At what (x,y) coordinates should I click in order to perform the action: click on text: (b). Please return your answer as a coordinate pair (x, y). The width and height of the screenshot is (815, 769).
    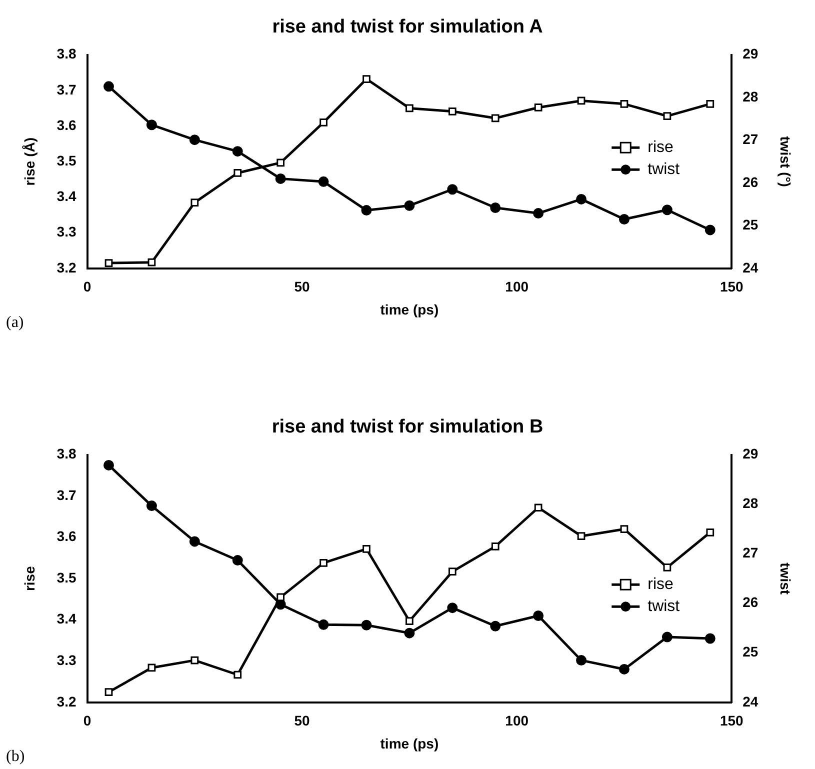
    Looking at the image, I should click on (15, 757).